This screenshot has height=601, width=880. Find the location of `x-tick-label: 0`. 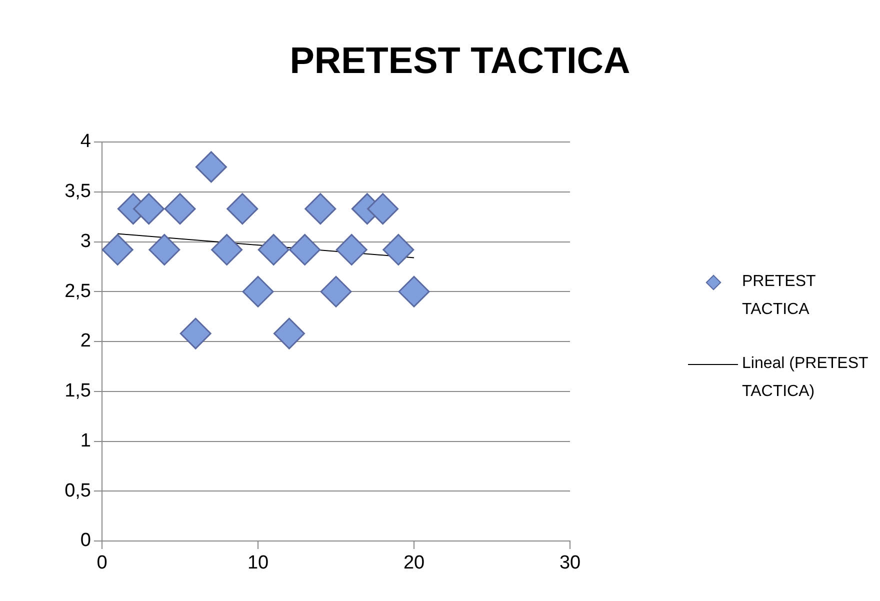

x-tick-label: 0 is located at coordinates (102, 563).